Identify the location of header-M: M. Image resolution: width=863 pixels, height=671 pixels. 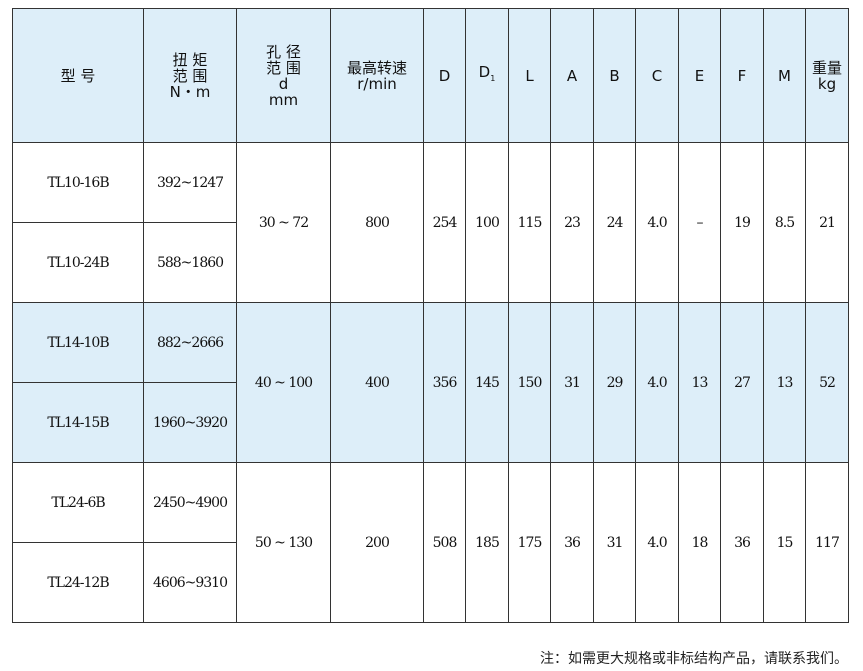
(784, 75).